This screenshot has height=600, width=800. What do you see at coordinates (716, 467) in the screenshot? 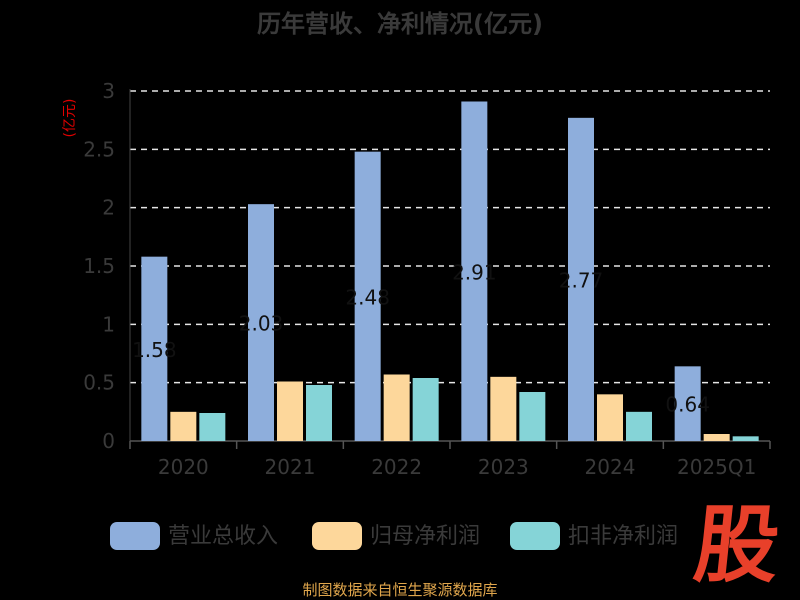
I see `x-tick-label: 2025Q1` at bounding box center [716, 467].